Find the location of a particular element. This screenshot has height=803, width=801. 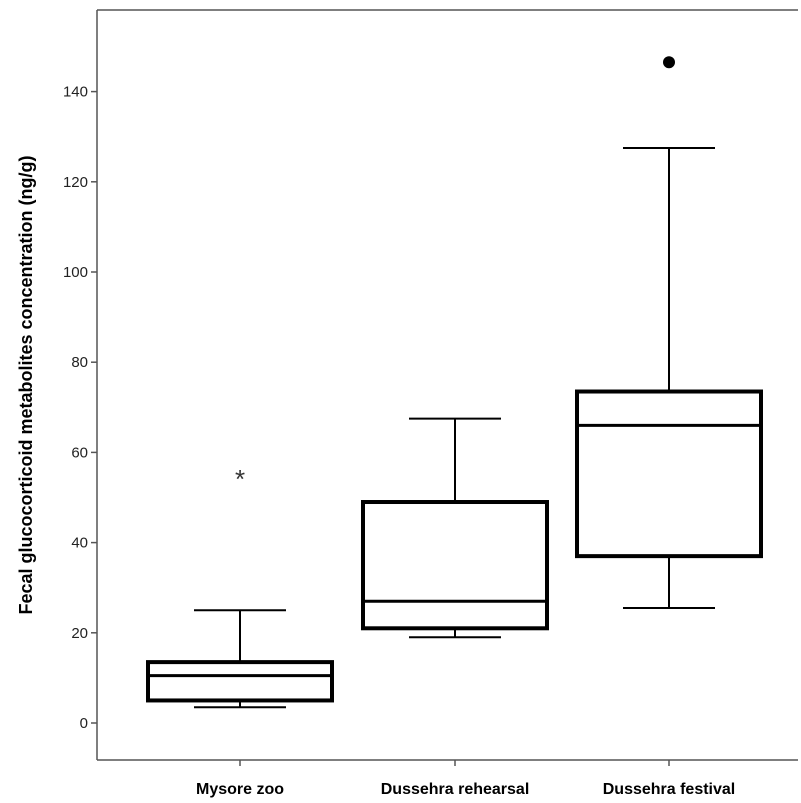

extreme-outlier-point: * is located at coordinates (240, 479).